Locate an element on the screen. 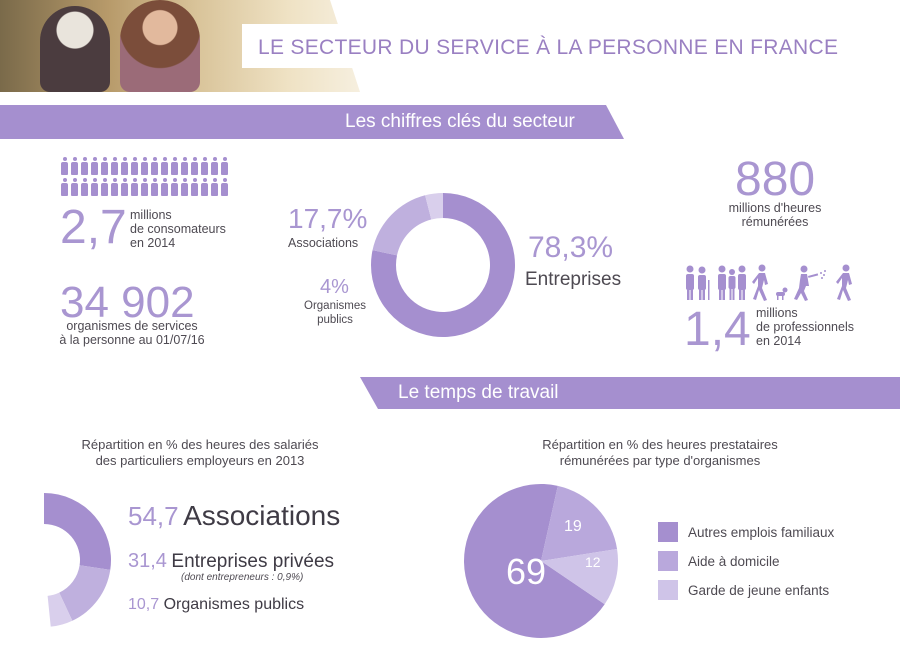 Image resolution: width=900 pixels, height=657 pixels. entreprises-pct: 31,4 is located at coordinates (147, 561).